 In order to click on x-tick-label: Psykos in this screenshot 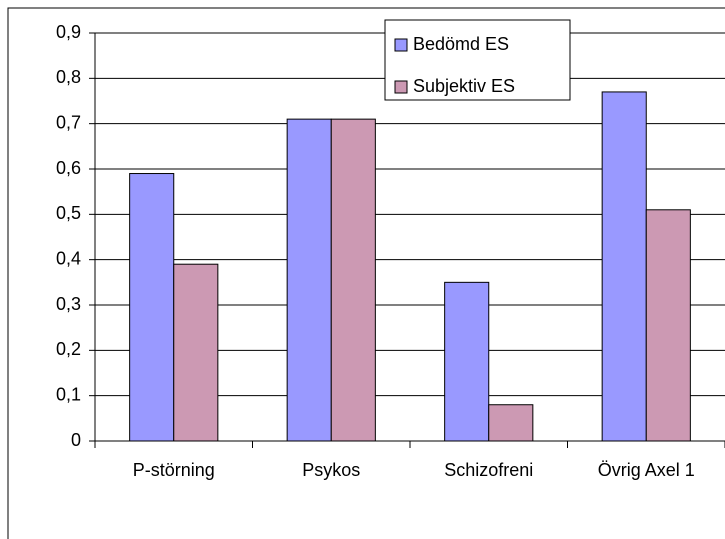, I will do `click(331, 470)`.